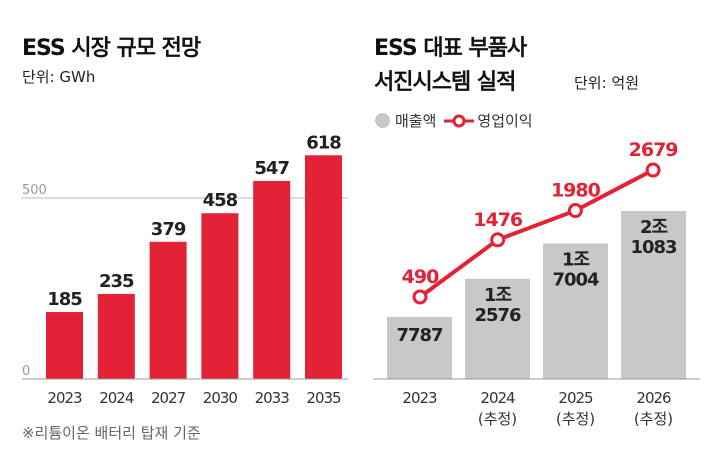 The width and height of the screenshot is (720, 456). Describe the element at coordinates (323, 142) in the screenshot. I see `bar-value-label: 618` at that location.